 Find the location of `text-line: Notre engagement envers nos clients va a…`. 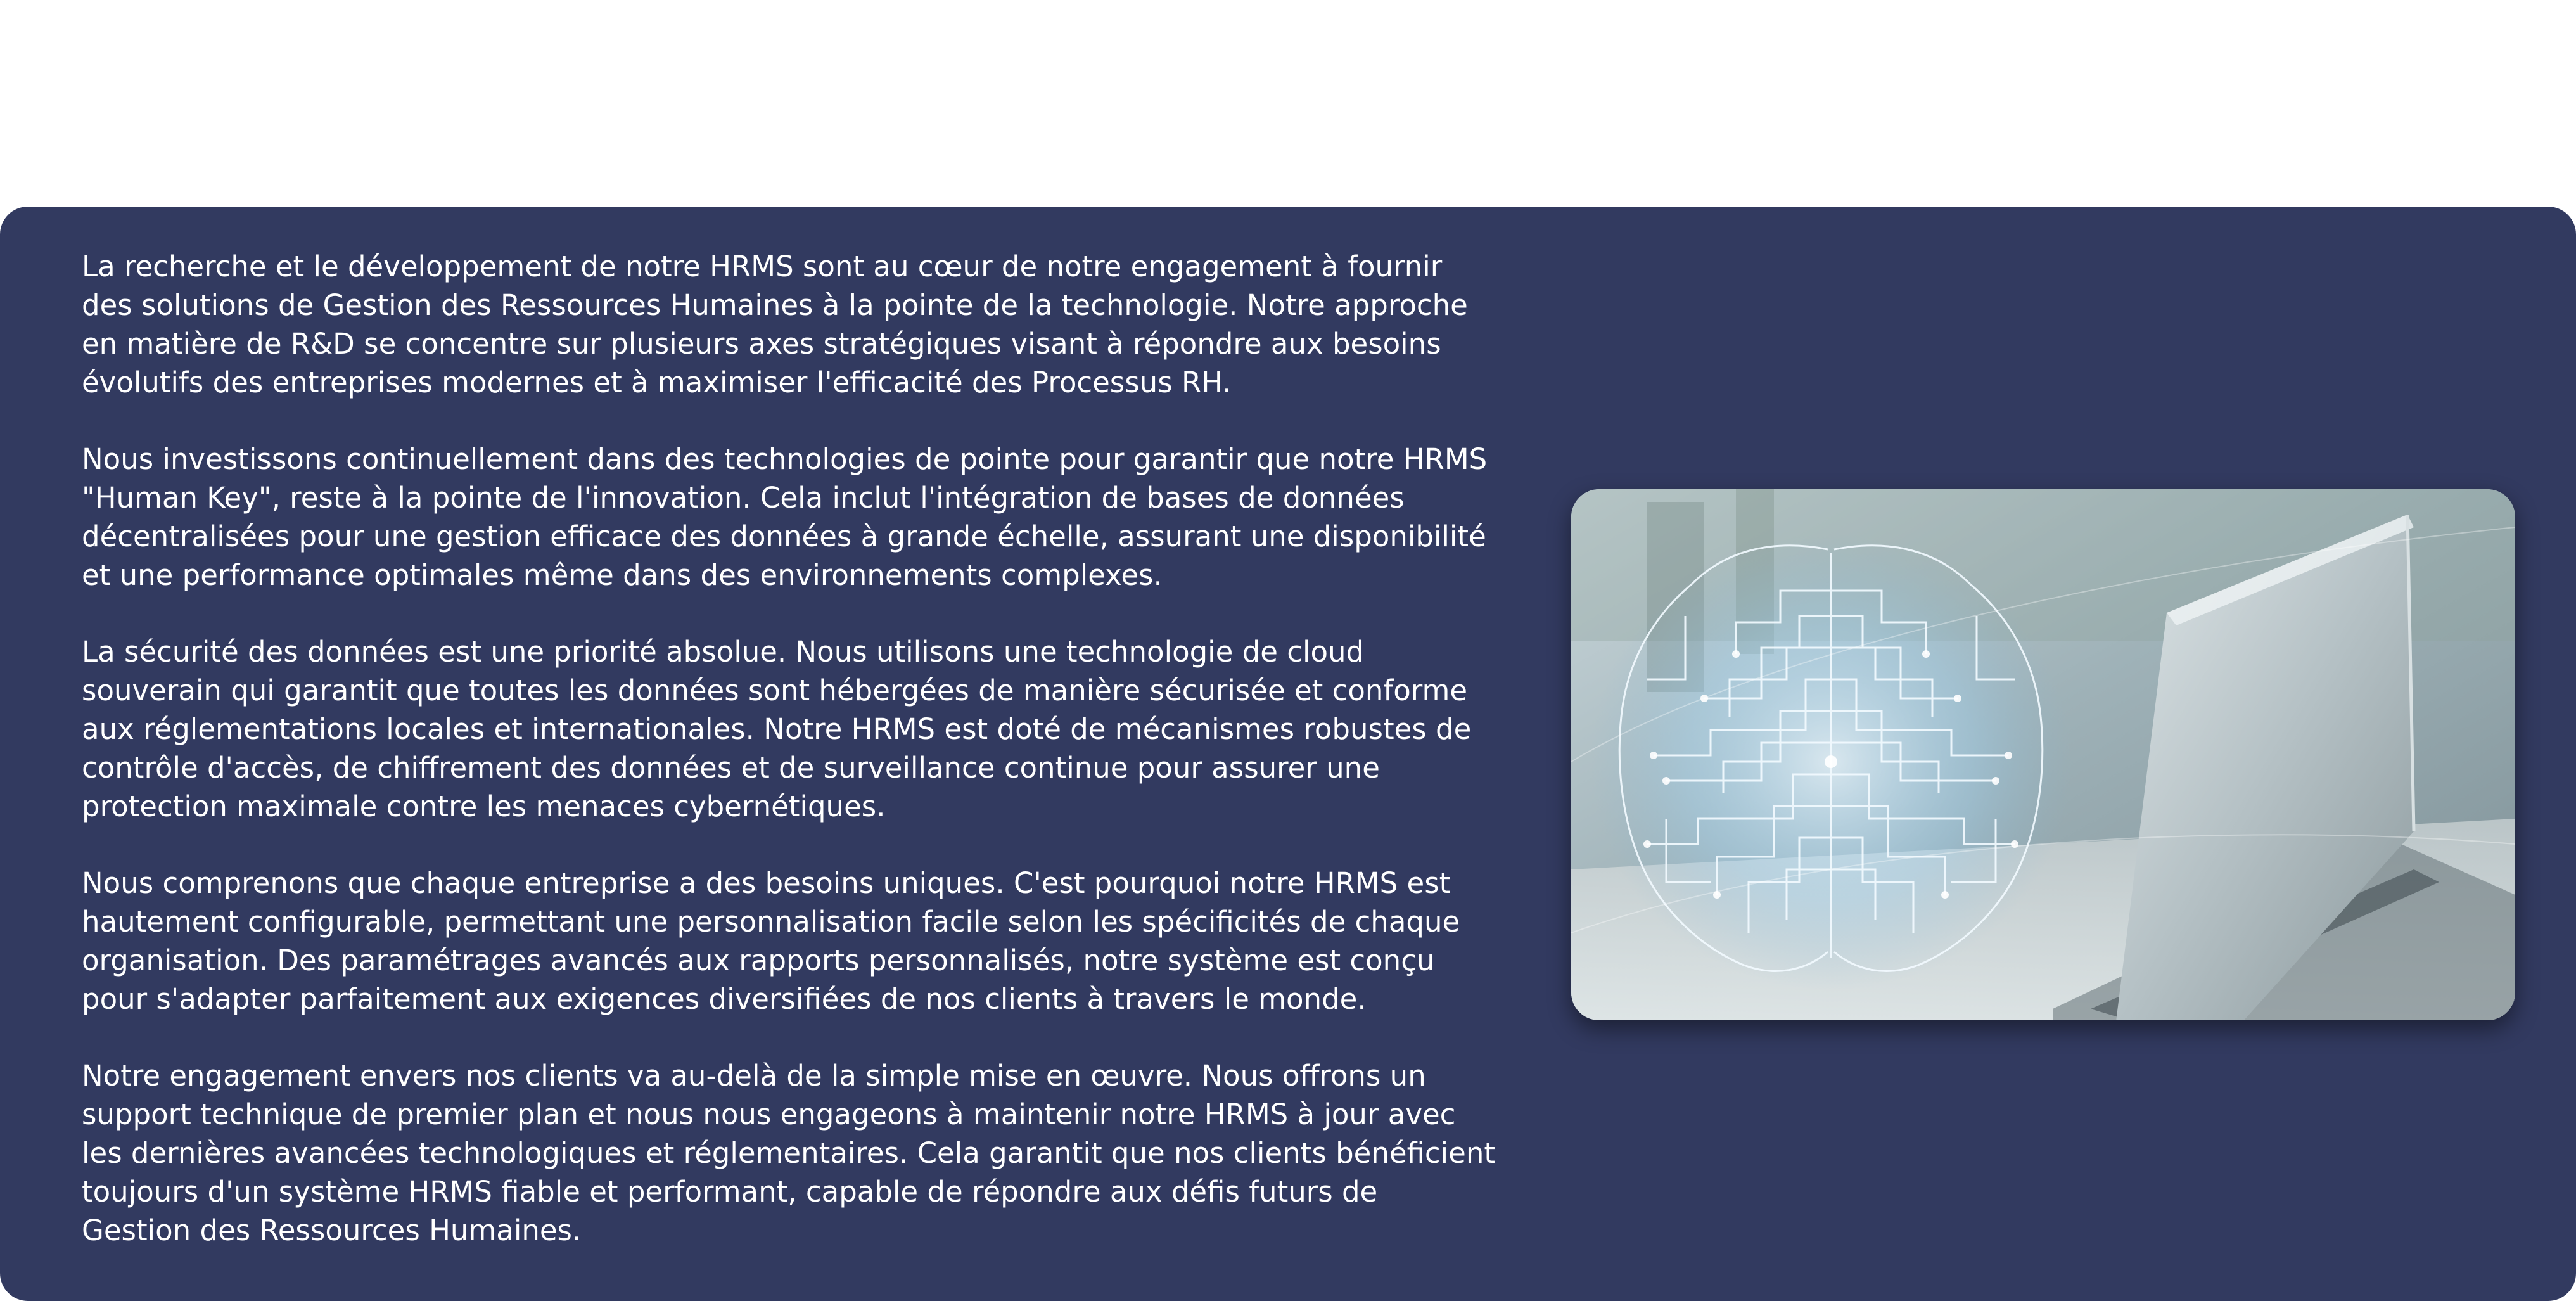

text-line: Notre engagement envers nos clients va a… is located at coordinates (754, 1076).